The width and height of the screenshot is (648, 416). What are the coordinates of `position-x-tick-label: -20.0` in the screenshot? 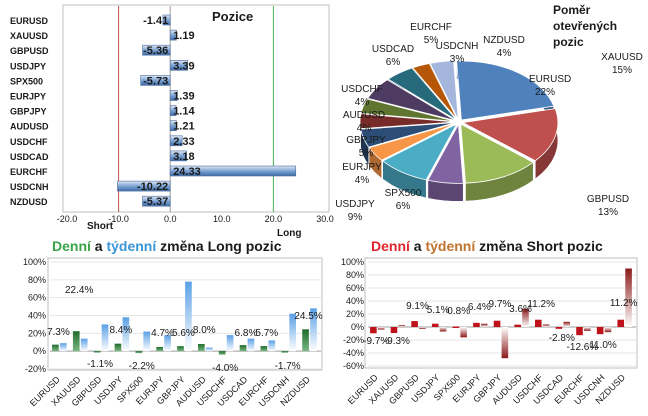 It's located at (67, 219).